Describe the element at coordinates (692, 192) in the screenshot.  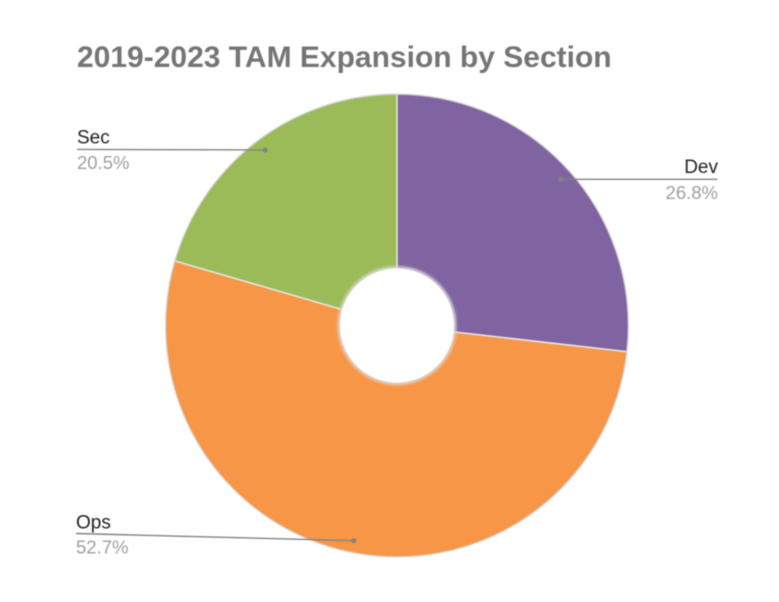
I see `svg-text: 26.8%` at that location.